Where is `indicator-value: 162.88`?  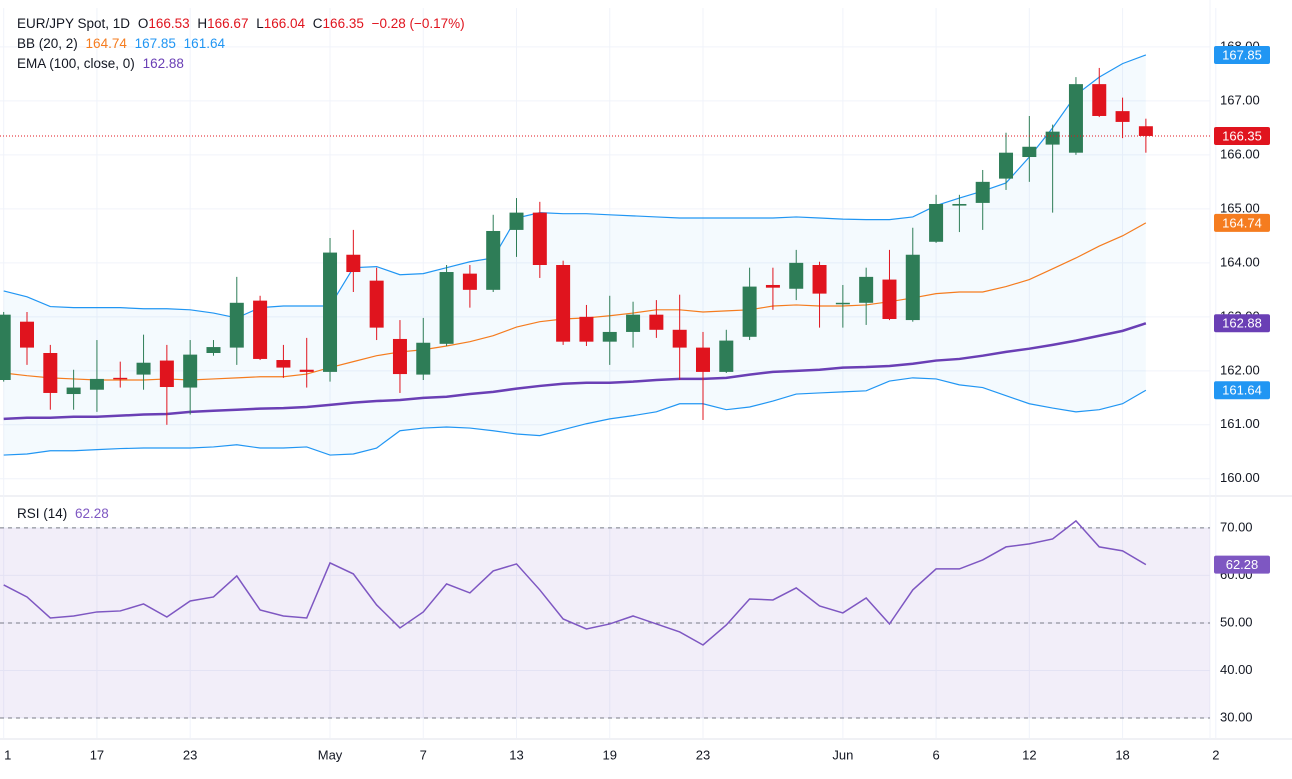 indicator-value: 162.88 is located at coordinates (163, 63).